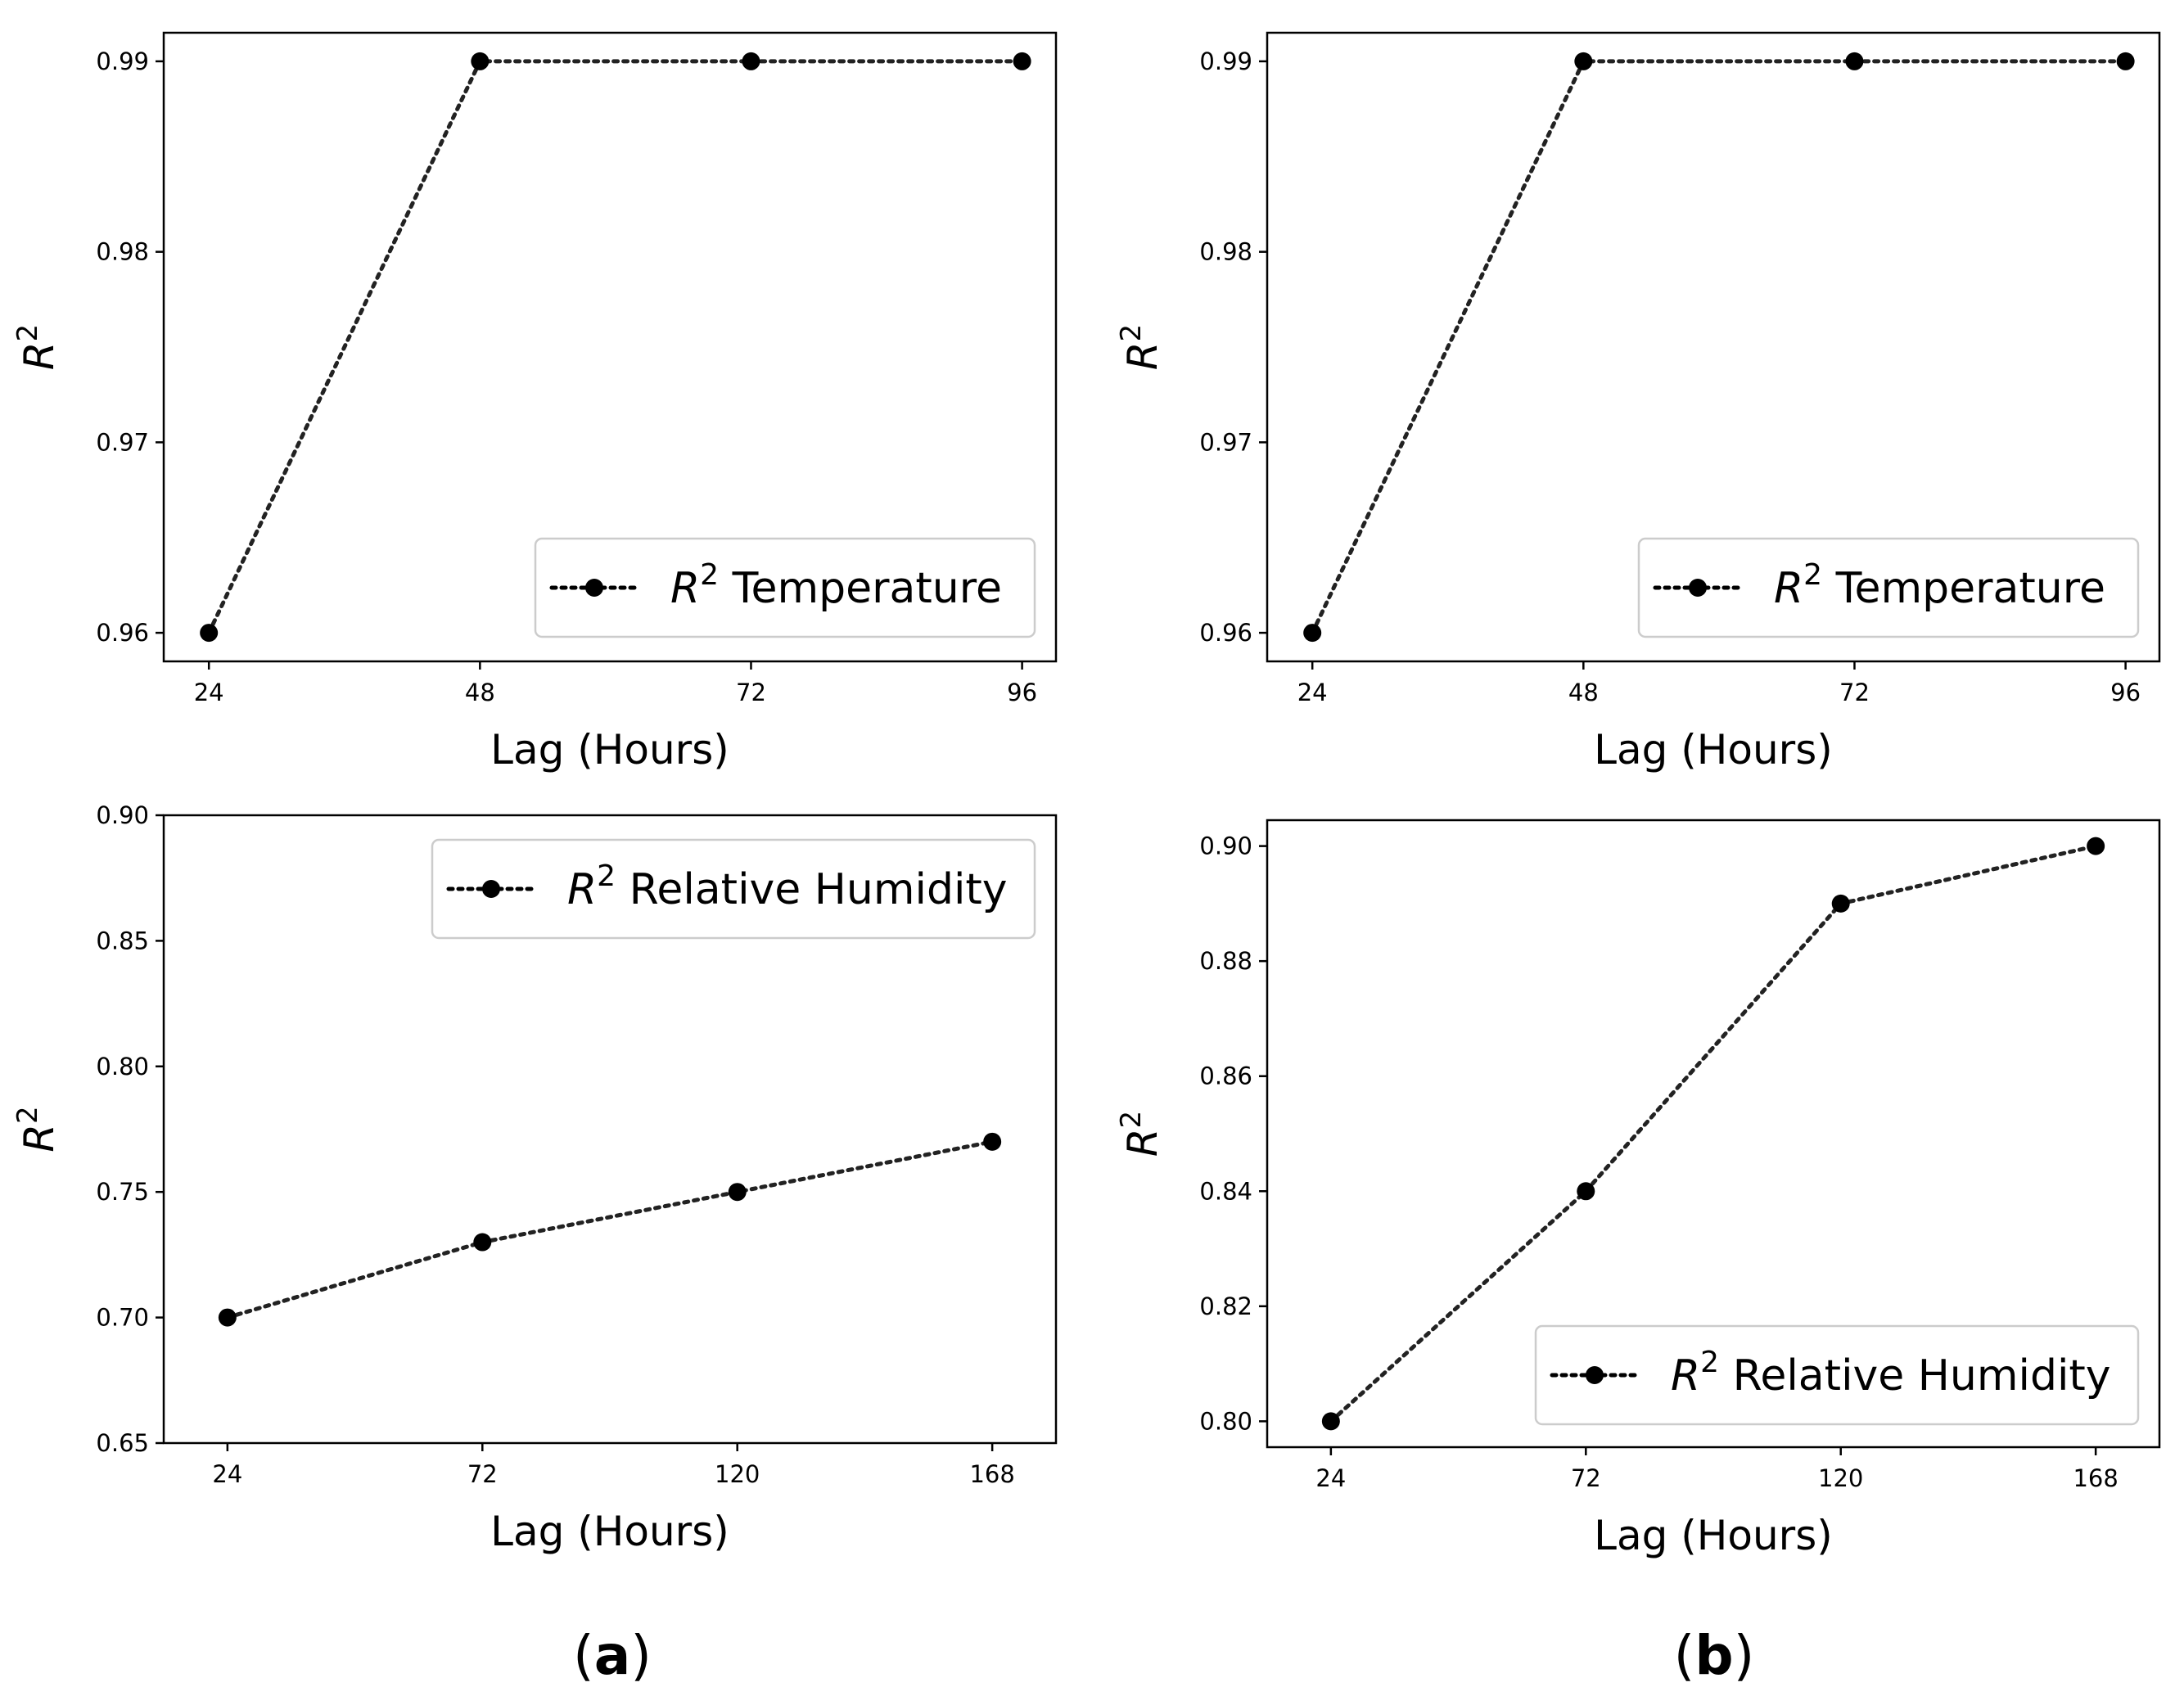  I want to click on y-tick-label: 0.70, so click(123, 1318).